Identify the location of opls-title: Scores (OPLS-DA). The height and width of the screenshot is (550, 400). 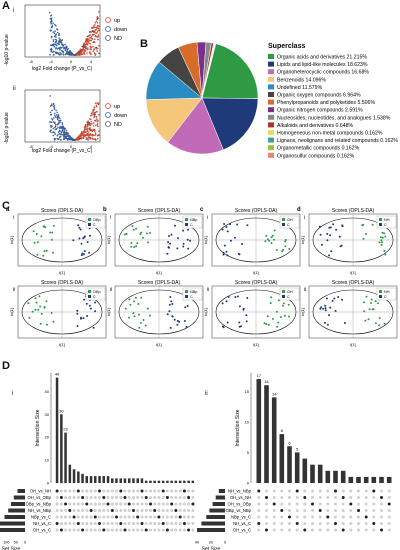
(62, 283).